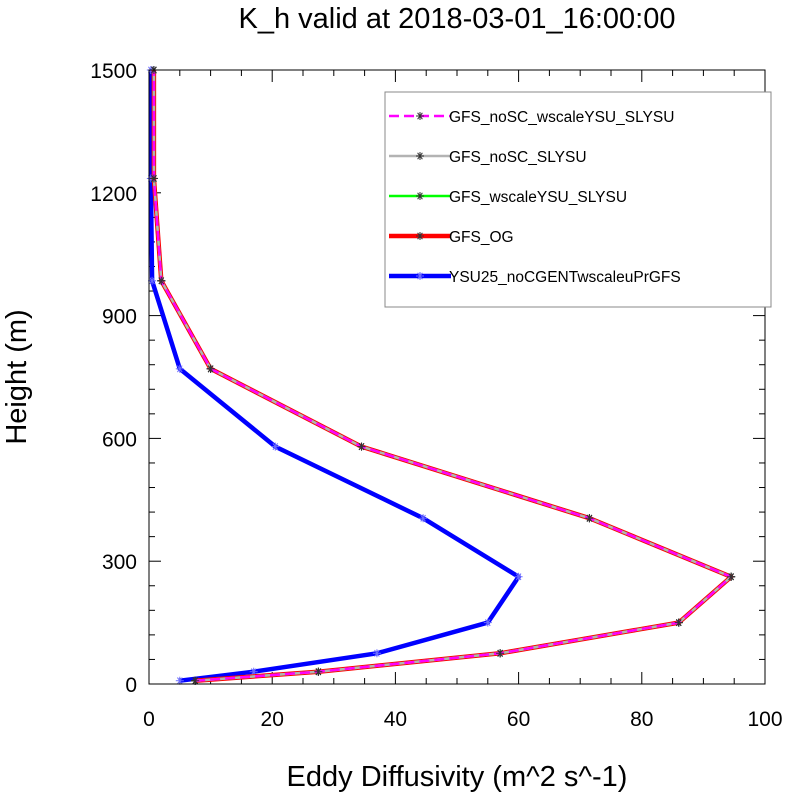  What do you see at coordinates (561, 117) in the screenshot?
I see `legend-label: GFS_noSC_wscaleYSU_SLYSU` at bounding box center [561, 117].